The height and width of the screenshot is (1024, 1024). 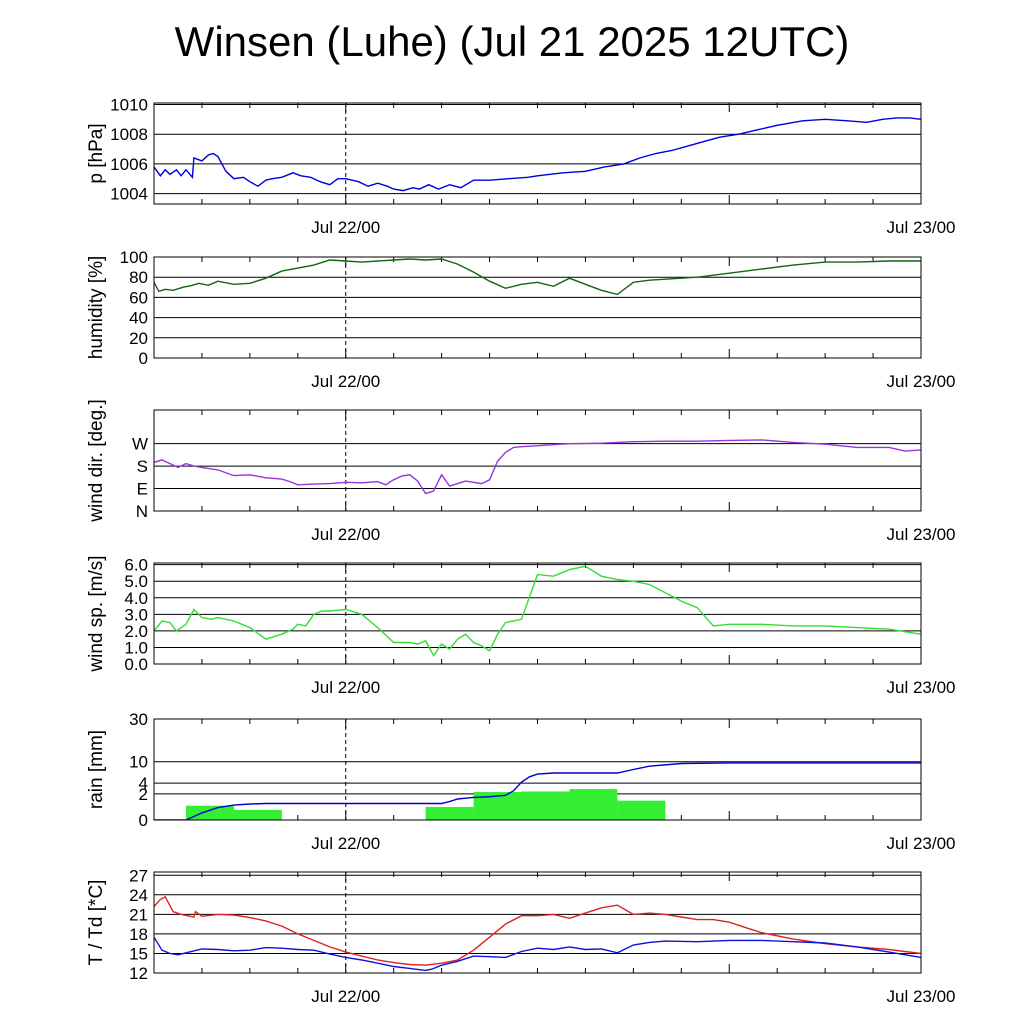 I want to click on y-tick-label: 60, so click(x=138, y=297).